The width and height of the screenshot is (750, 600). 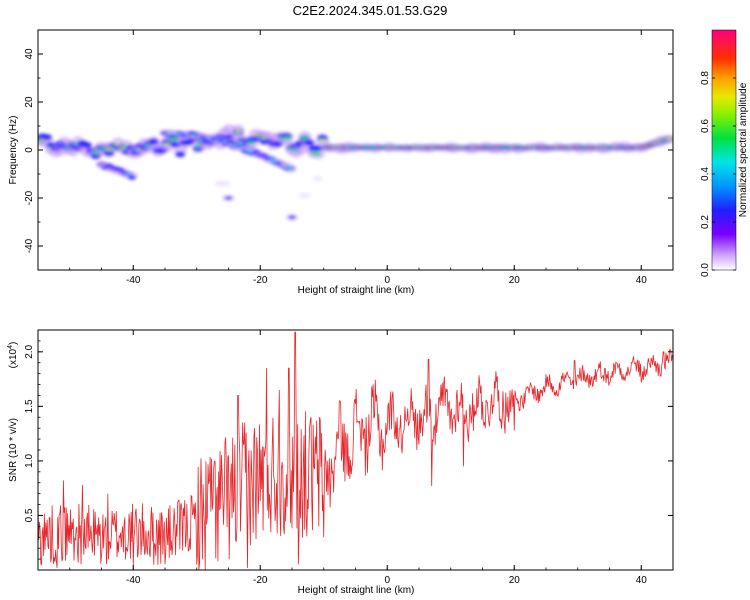 I want to click on spectrogram-y-tick-label: -20, so click(x=29, y=197).